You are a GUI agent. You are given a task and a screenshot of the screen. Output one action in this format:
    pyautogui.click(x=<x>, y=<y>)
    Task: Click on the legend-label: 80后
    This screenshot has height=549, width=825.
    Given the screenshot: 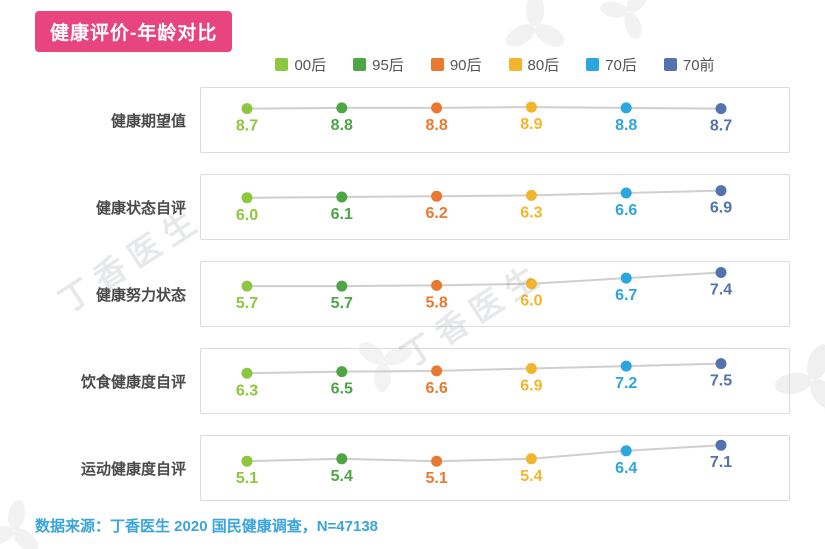 What is the action you would take?
    pyautogui.click(x=543, y=65)
    